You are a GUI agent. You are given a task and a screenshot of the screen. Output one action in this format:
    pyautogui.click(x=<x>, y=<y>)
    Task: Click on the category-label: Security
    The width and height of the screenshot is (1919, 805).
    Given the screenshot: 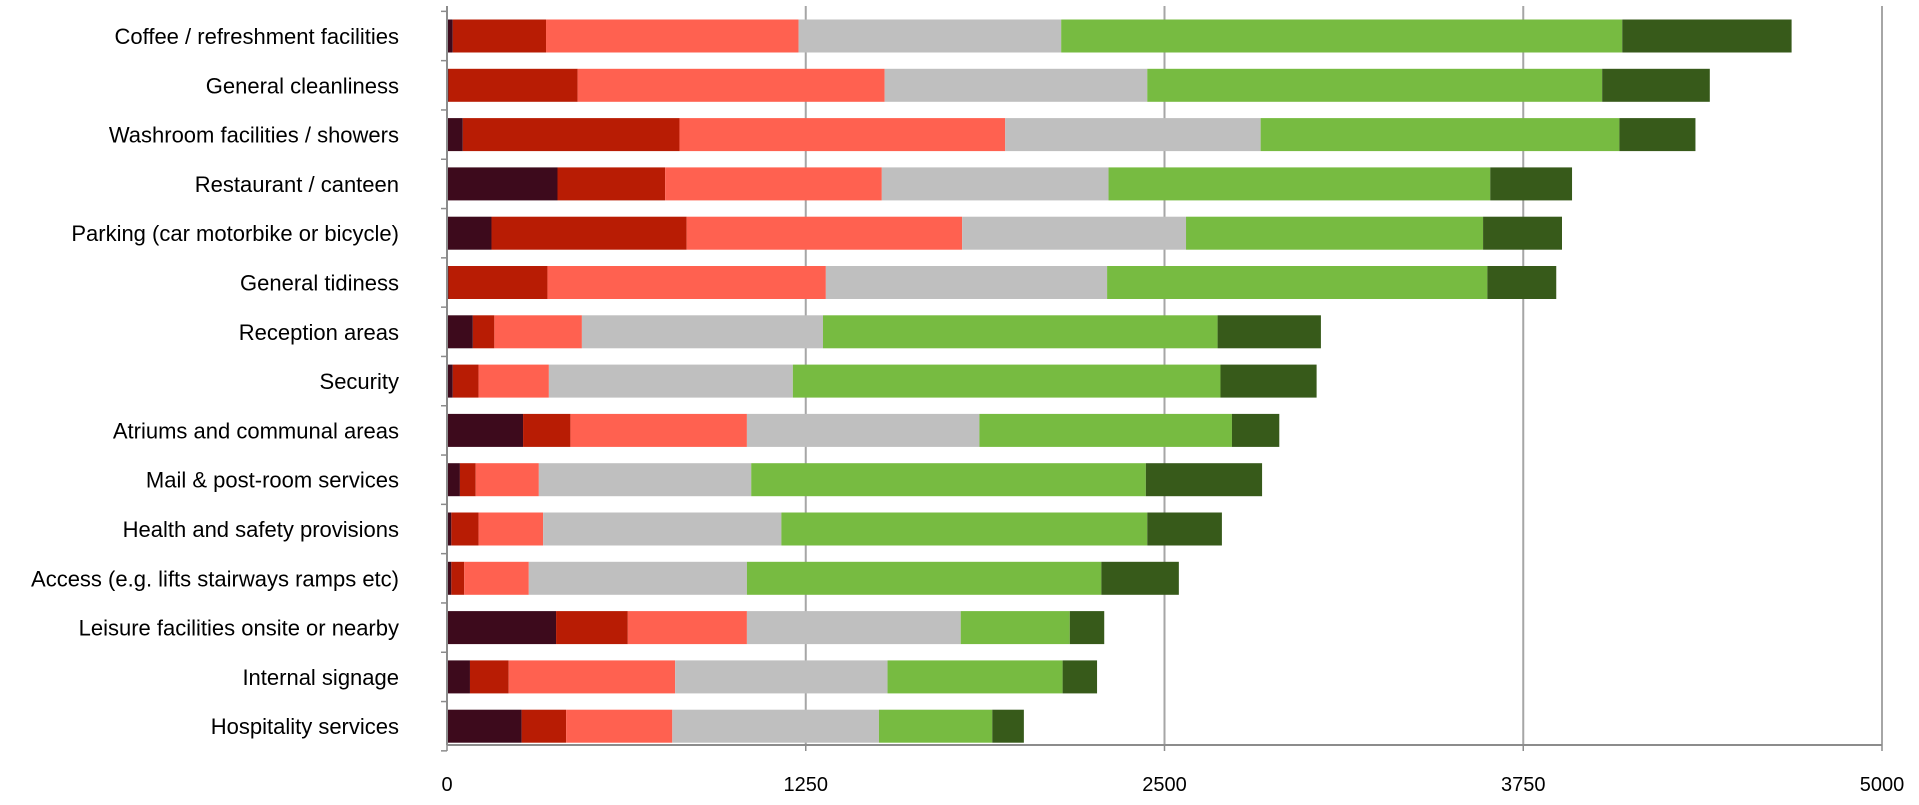 What is the action you would take?
    pyautogui.click(x=359, y=381)
    